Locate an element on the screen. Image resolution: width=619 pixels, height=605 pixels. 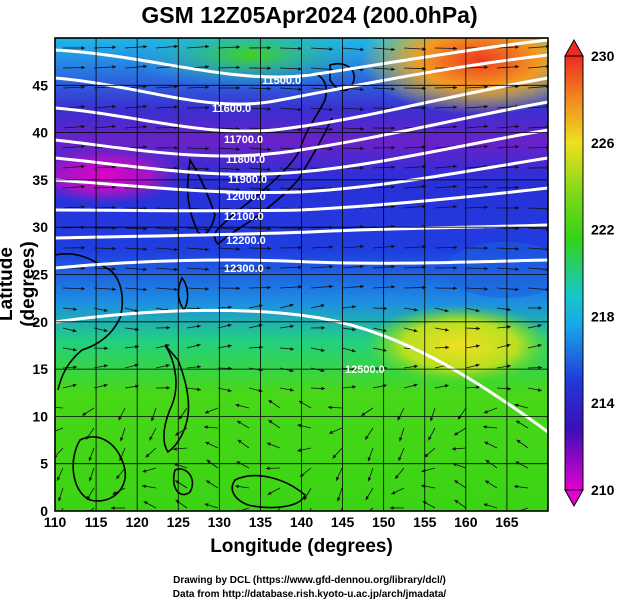
colorbar-label: 226 is located at coordinates (603, 143).